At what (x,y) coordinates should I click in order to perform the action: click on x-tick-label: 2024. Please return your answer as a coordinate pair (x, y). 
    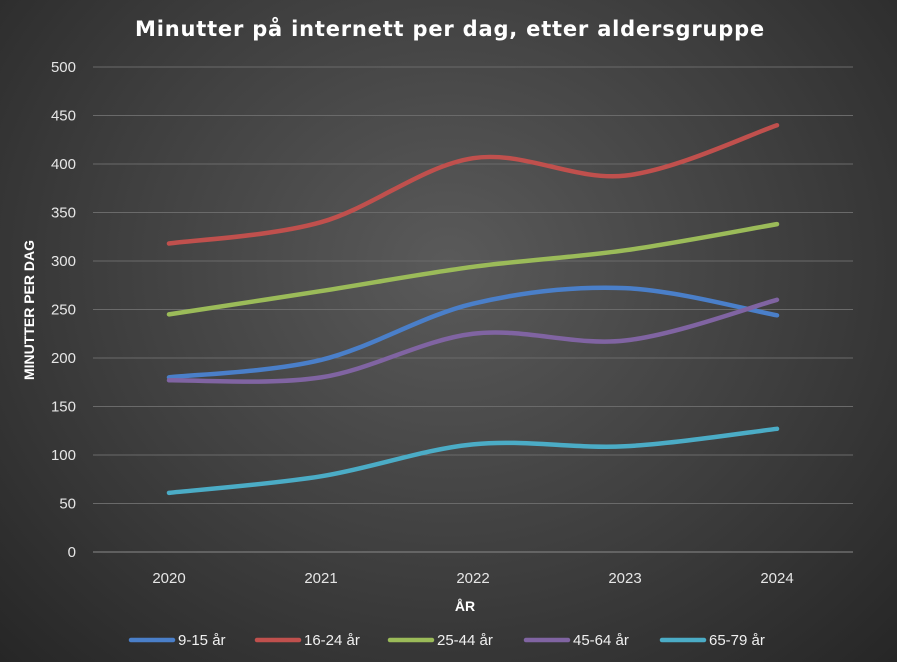
    Looking at the image, I should click on (776, 578).